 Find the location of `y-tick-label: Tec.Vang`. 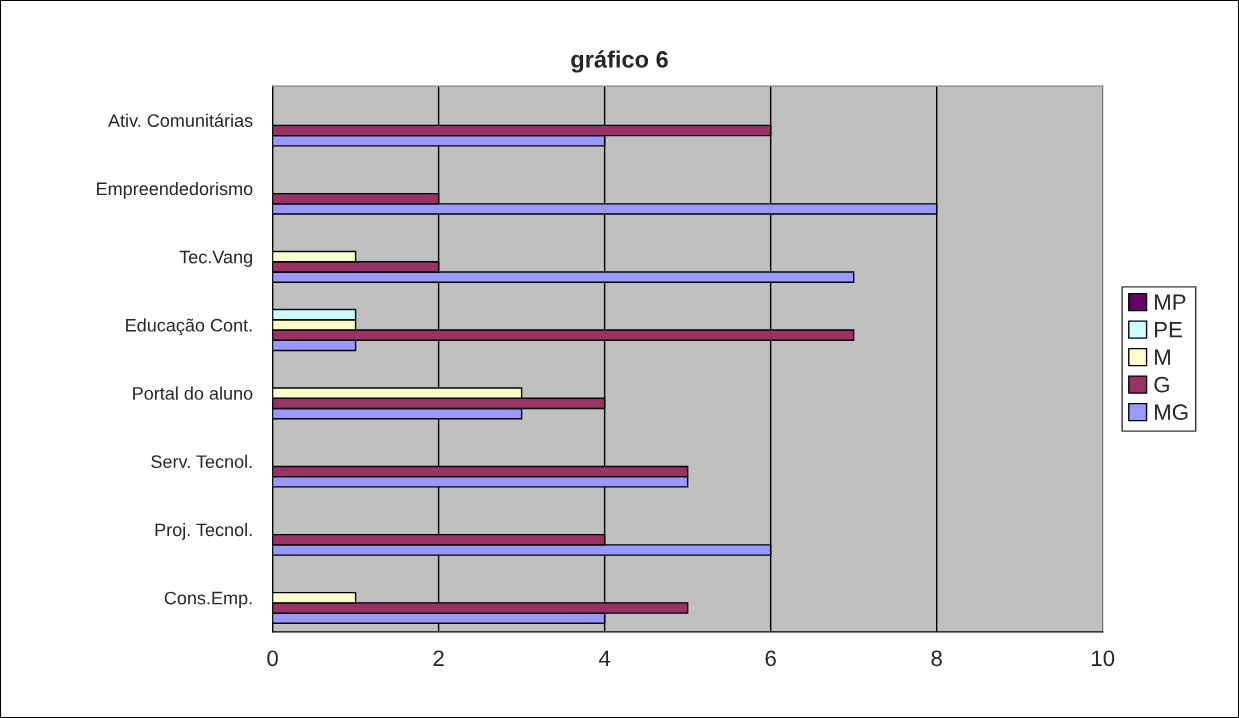

y-tick-label: Tec.Vang is located at coordinates (215, 258).